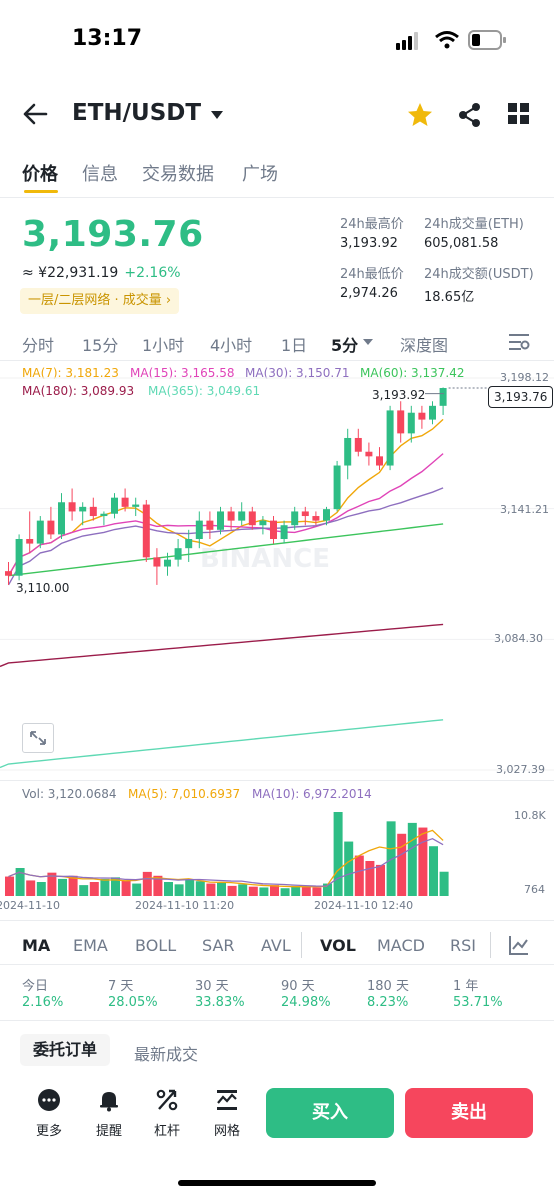  What do you see at coordinates (178, 174) in the screenshot?
I see `tab-trading-data: 交易数据` at bounding box center [178, 174].